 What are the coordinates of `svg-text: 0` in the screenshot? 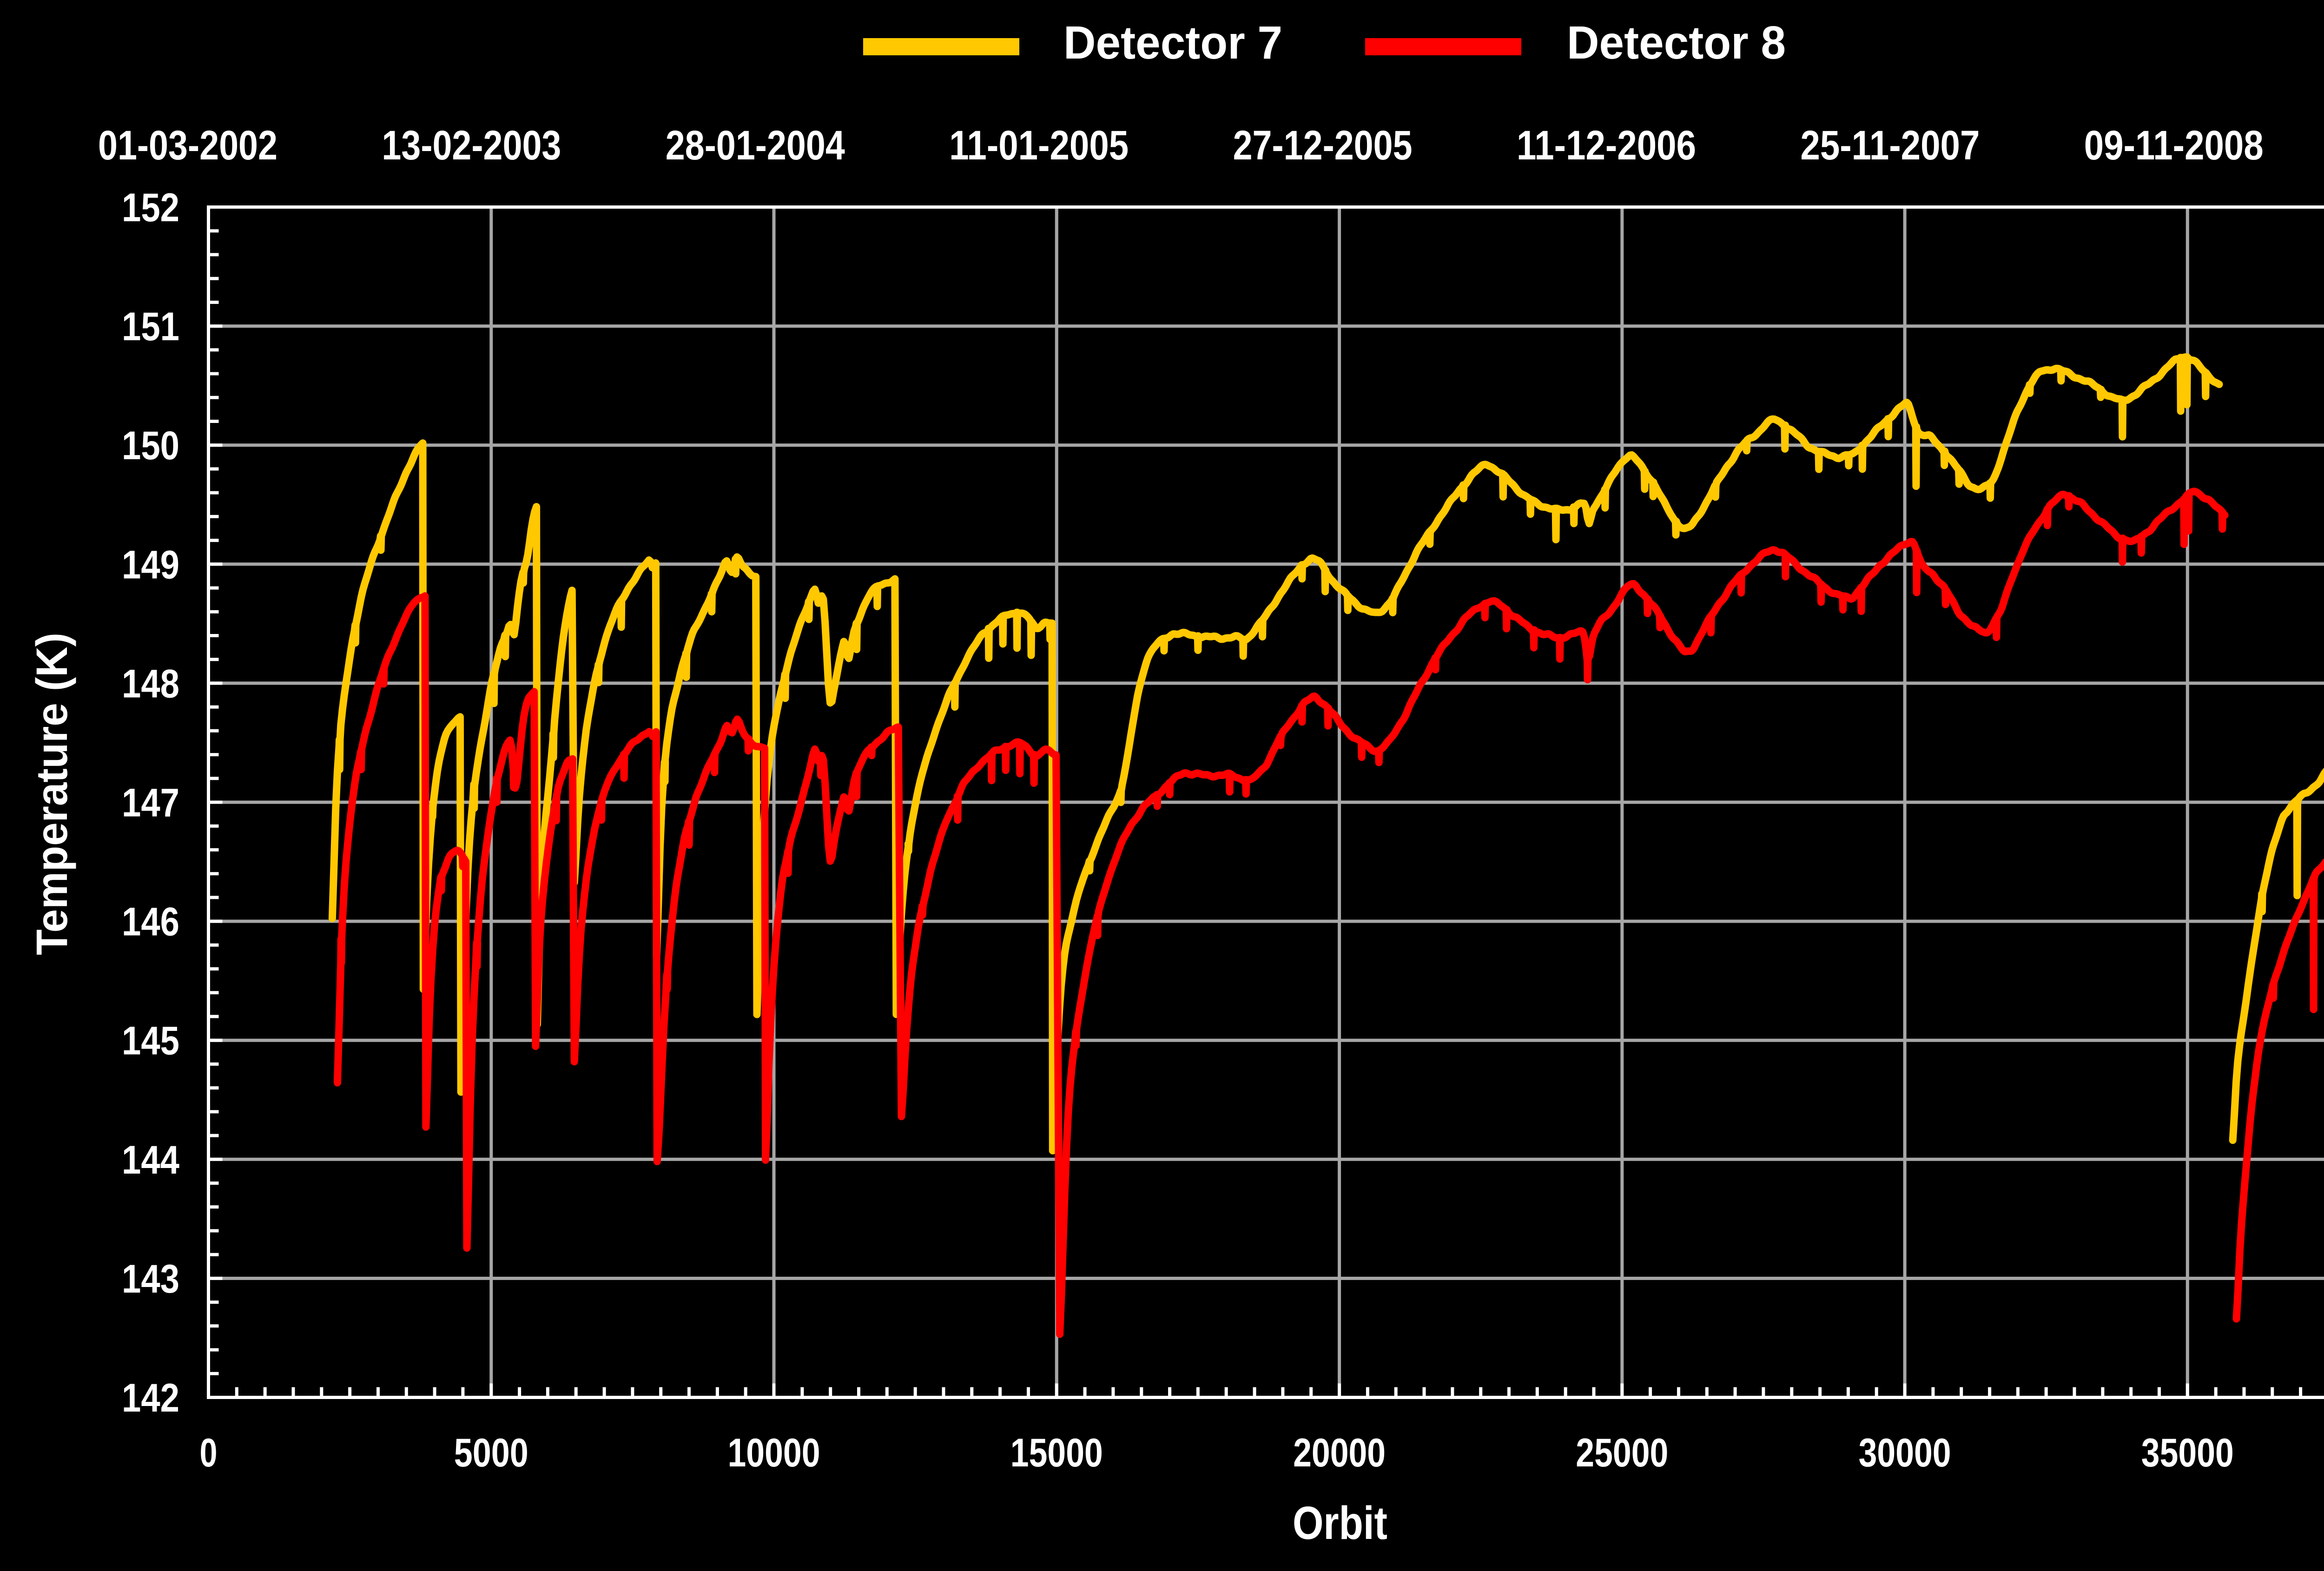 It's located at (209, 1453).